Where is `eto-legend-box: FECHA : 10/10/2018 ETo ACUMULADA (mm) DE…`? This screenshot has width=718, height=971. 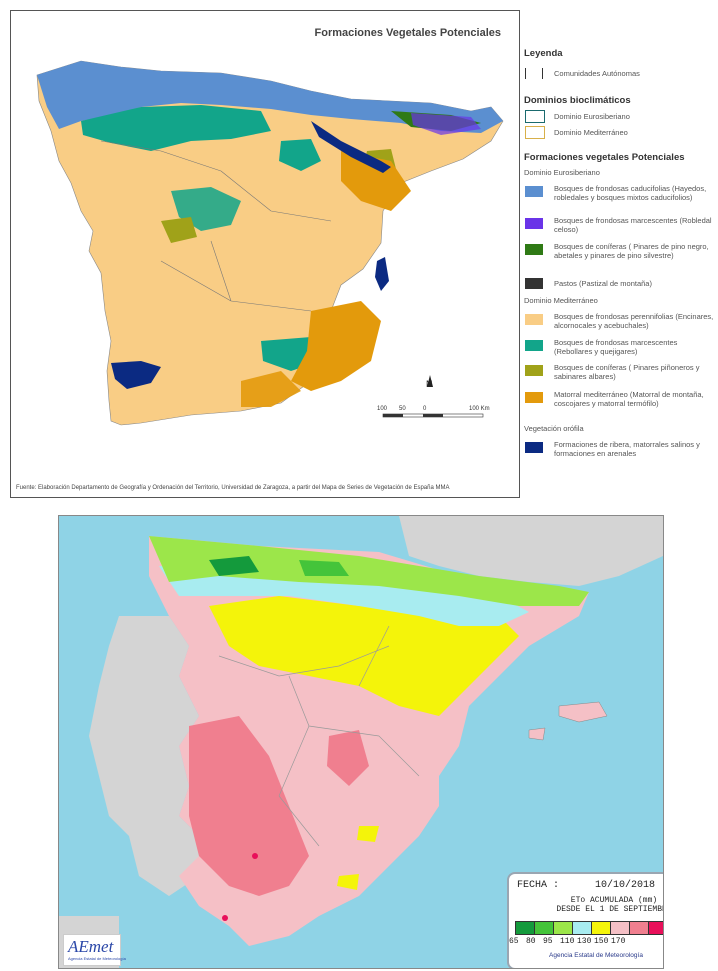 eto-legend-box: FECHA : 10/10/2018 ETo ACUMULADA (mm) DE… is located at coordinates (585, 920).